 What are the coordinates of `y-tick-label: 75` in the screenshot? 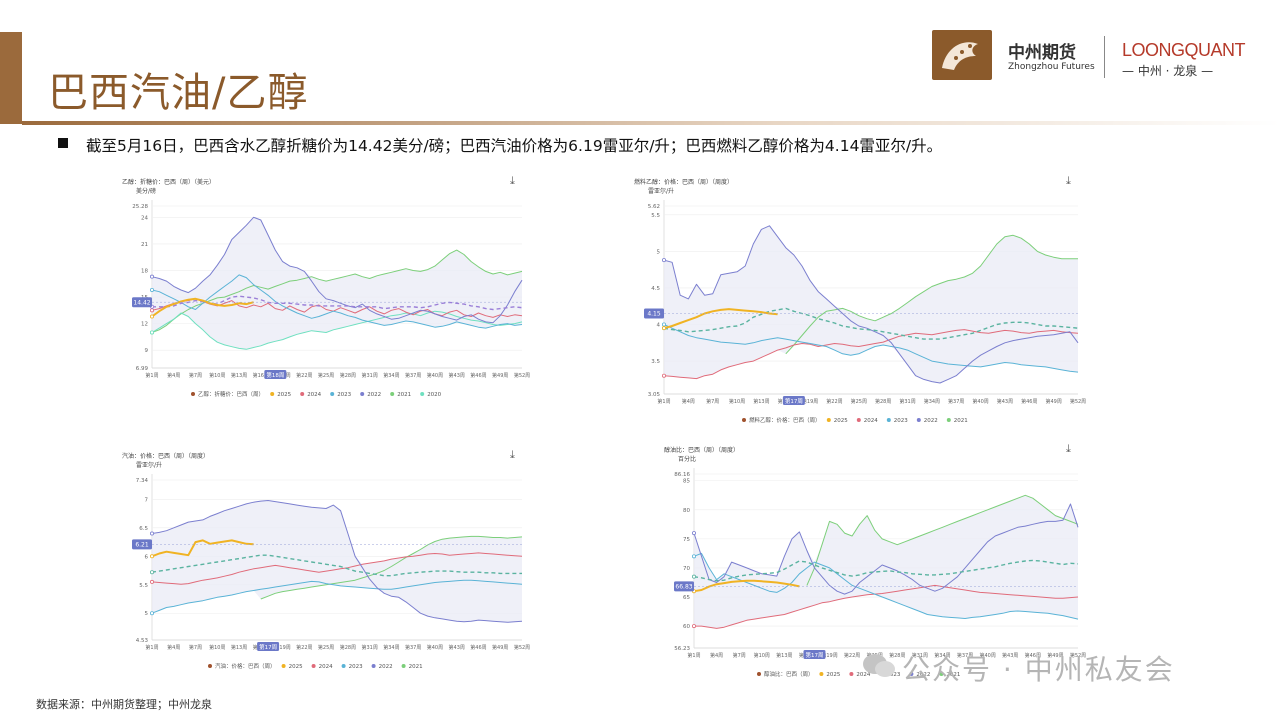 It's located at (686, 540).